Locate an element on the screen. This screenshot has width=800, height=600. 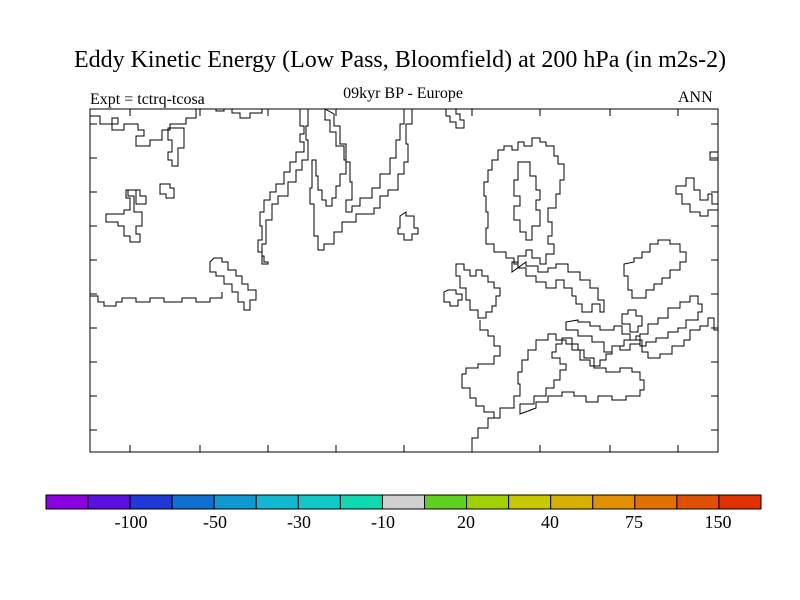
coastline-faroe is located at coordinates (408, 226).